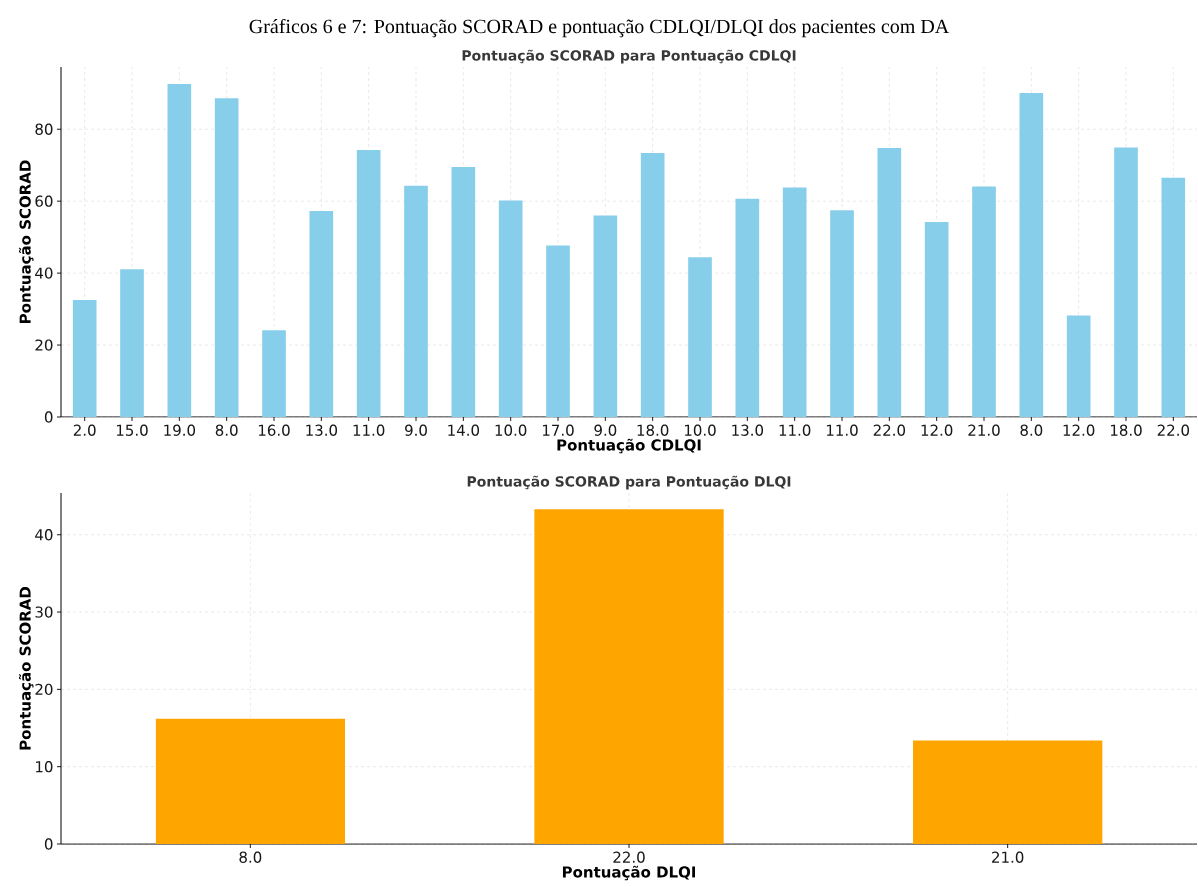  Describe the element at coordinates (44, 129) in the screenshot. I see `y-tick-label: 80` at that location.